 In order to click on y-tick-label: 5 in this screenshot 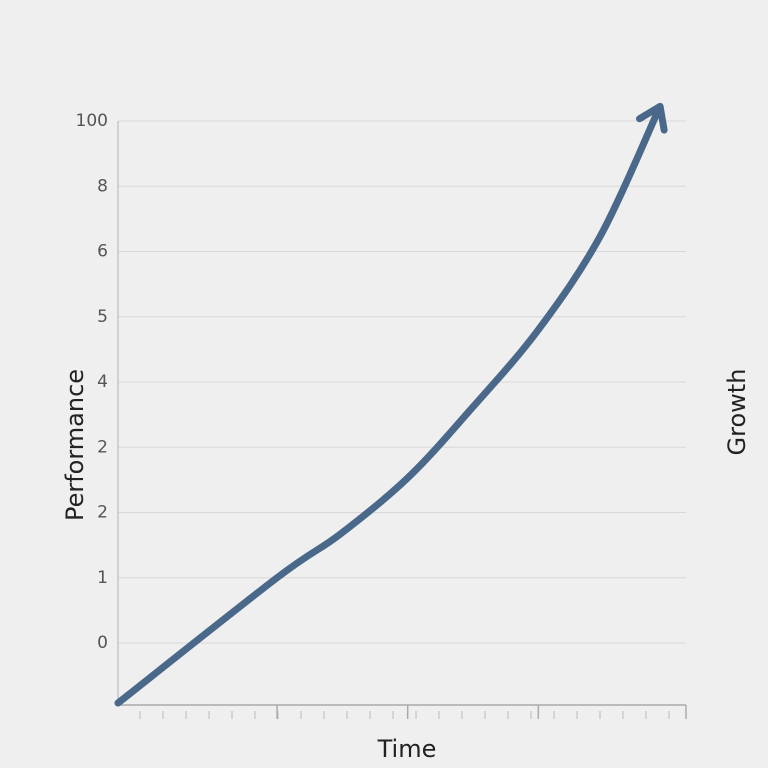, I will do `click(102, 317)`.